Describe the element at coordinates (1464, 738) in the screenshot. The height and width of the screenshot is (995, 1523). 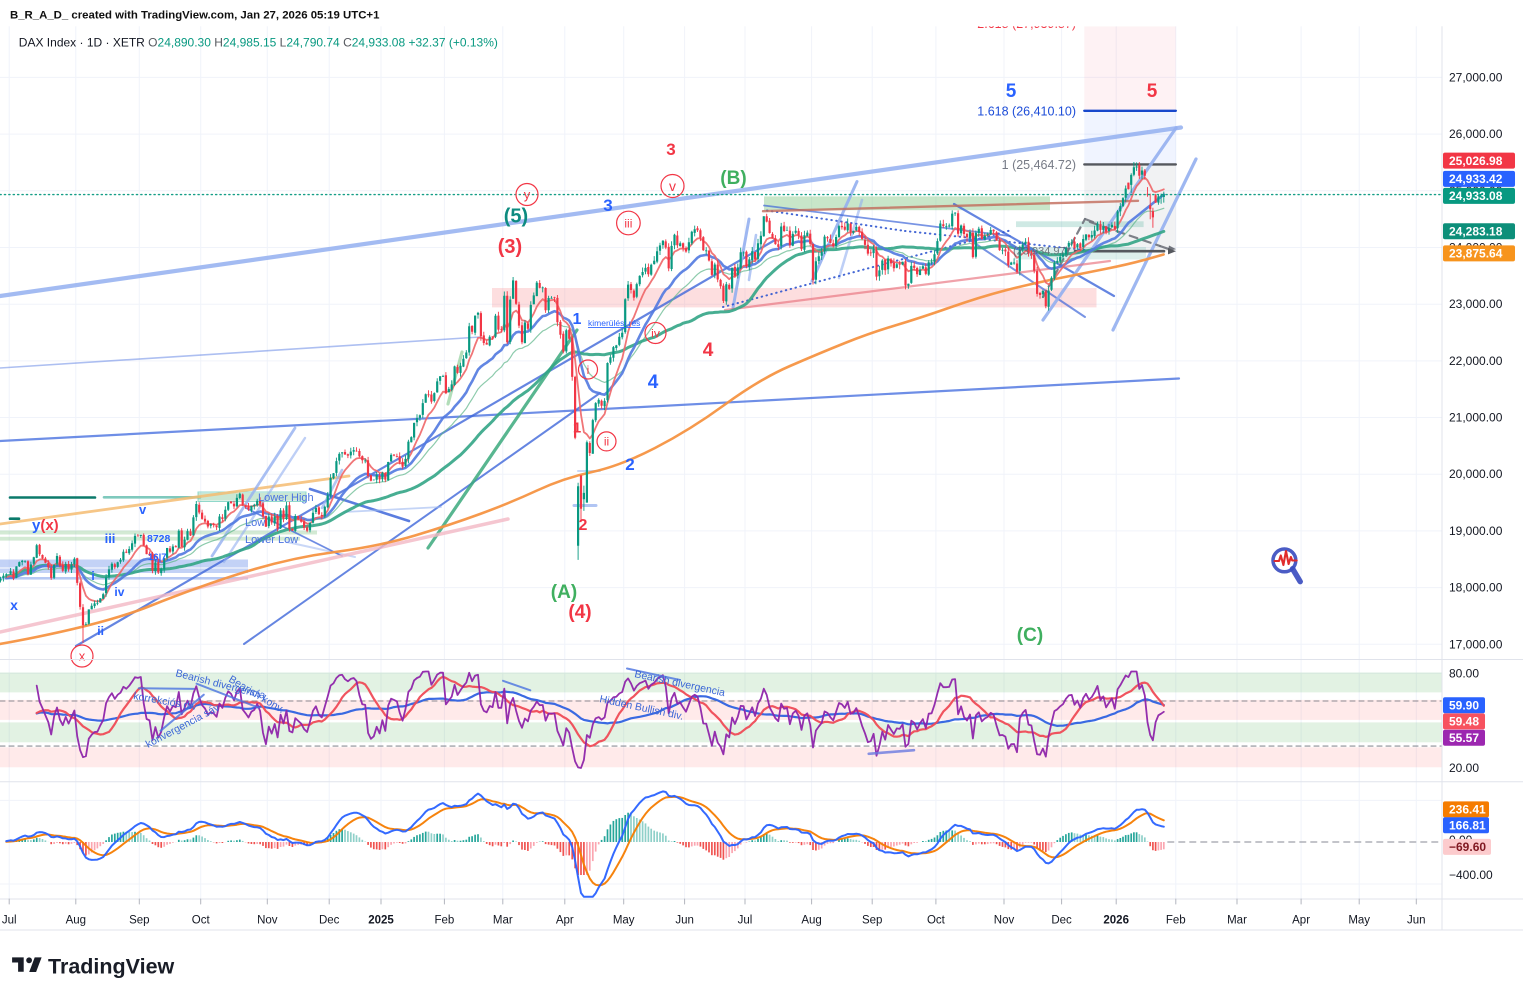
I see `svg-text: 55.57` at that location.